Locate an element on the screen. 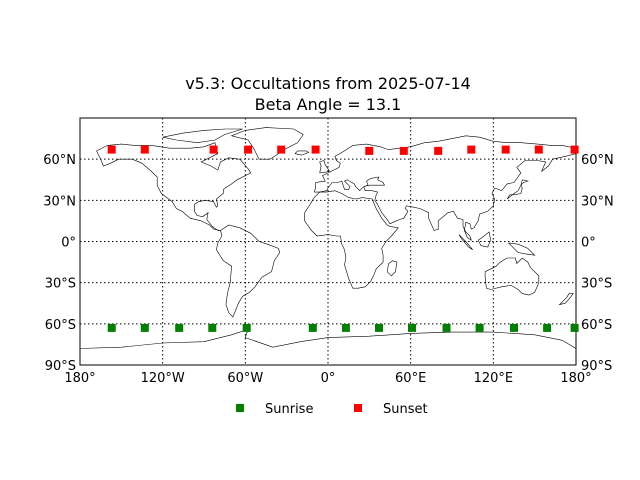 Image resolution: width=640 pixels, height=480 pixels. y-axis-right-labels: 60°N 30°N 0° 30°S 60°S 90°S is located at coordinates (597, 263).